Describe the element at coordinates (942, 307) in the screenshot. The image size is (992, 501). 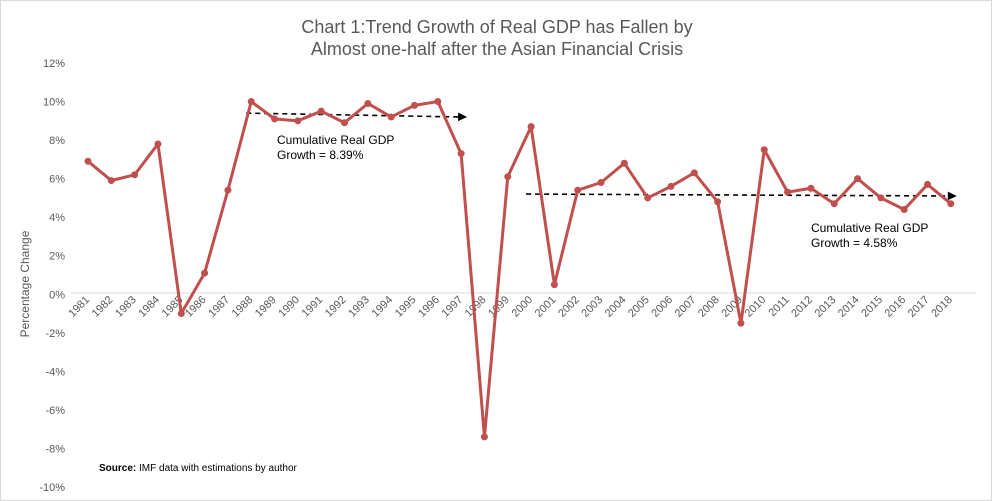
I see `x-tick-label: 2018` at that location.